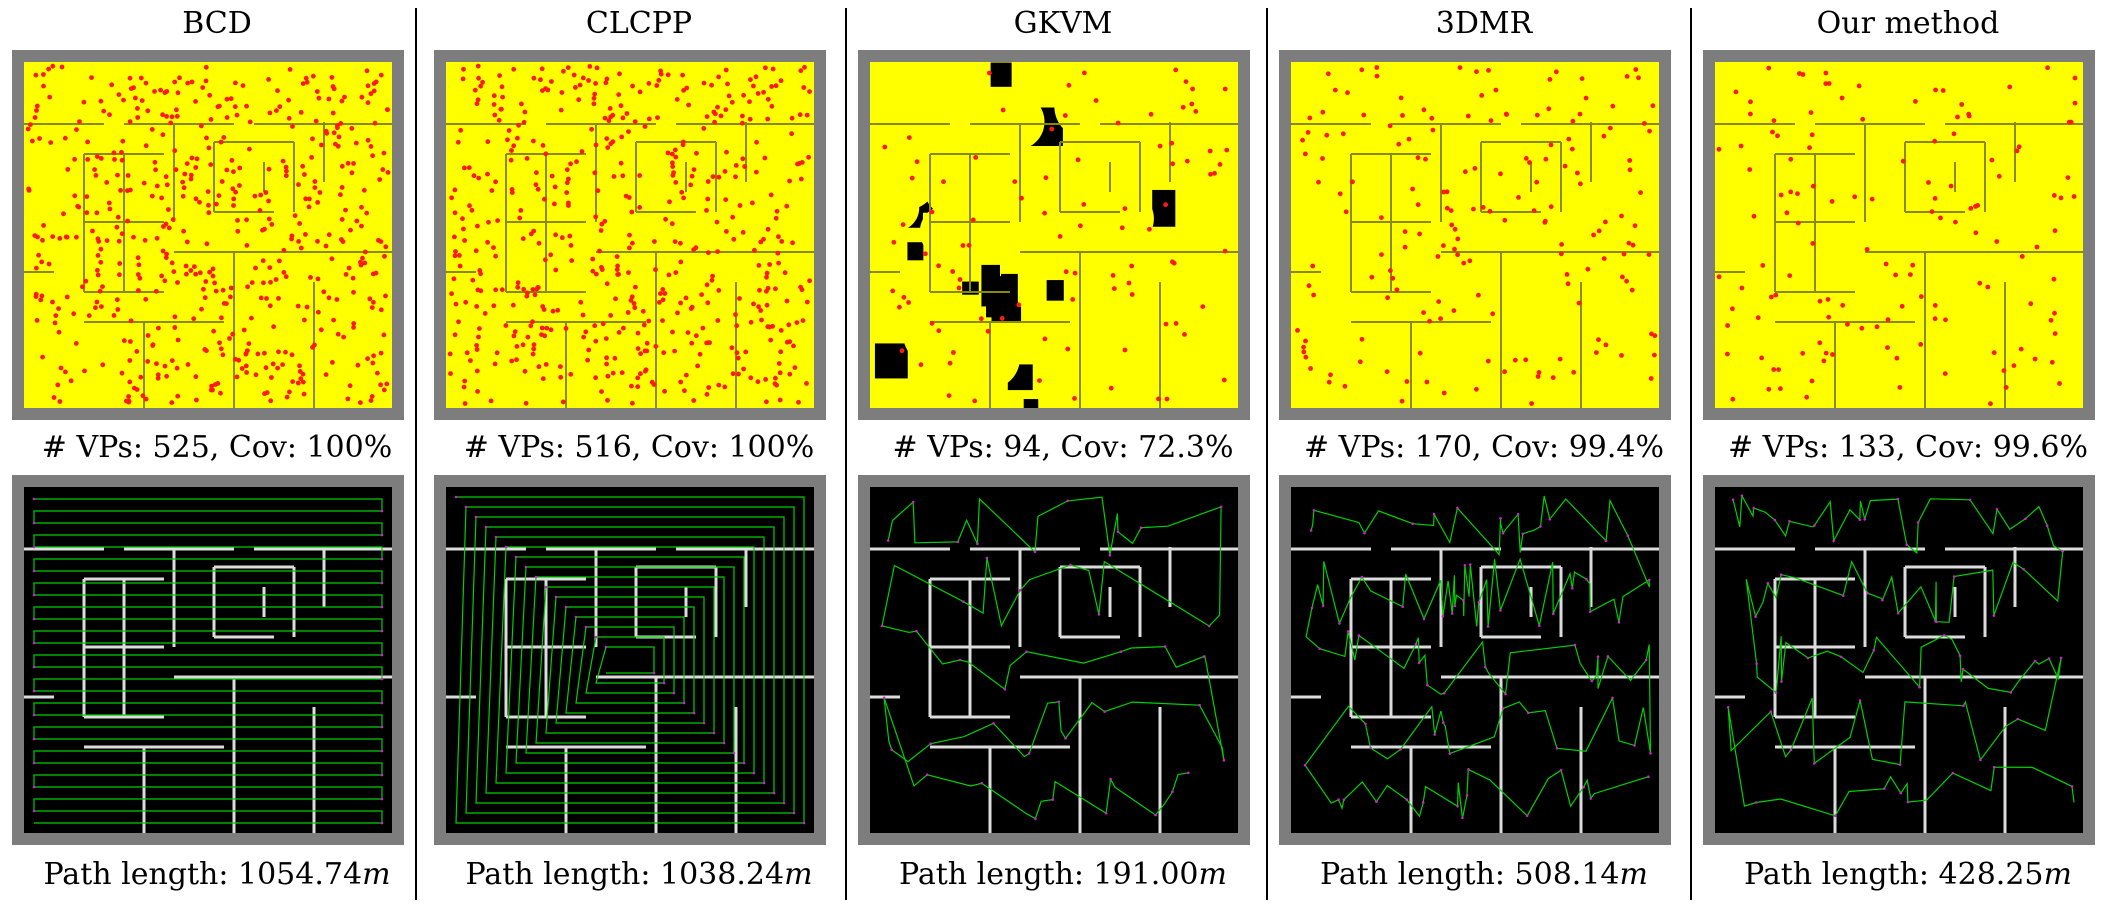 Image resolution: width=2117 pixels, height=906 pixels. I want to click on column-separator, so click(416, 454).